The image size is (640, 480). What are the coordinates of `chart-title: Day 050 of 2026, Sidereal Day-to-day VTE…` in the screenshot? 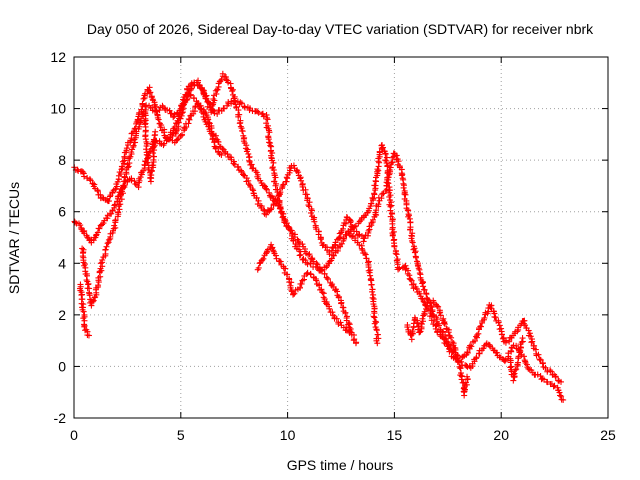 It's located at (340, 29).